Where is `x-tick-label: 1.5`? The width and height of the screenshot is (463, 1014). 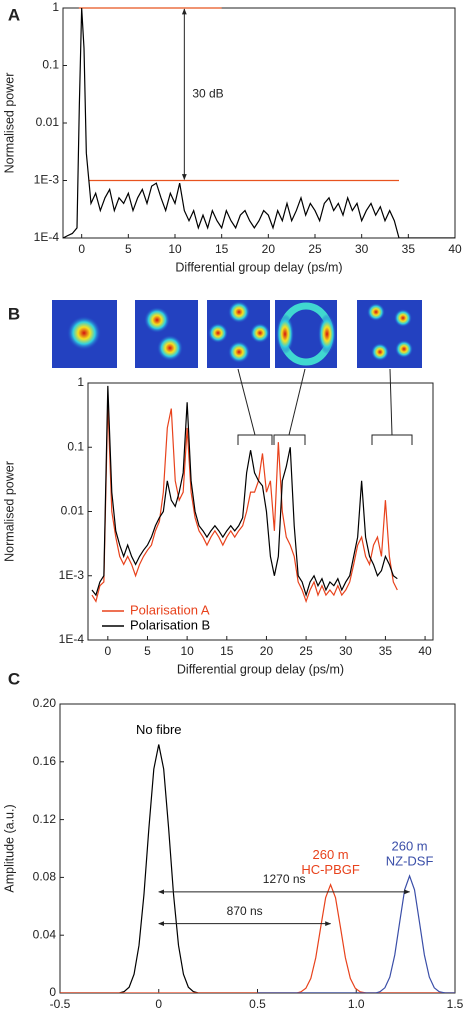
x-tick-label: 1.5 is located at coordinates (455, 1004).